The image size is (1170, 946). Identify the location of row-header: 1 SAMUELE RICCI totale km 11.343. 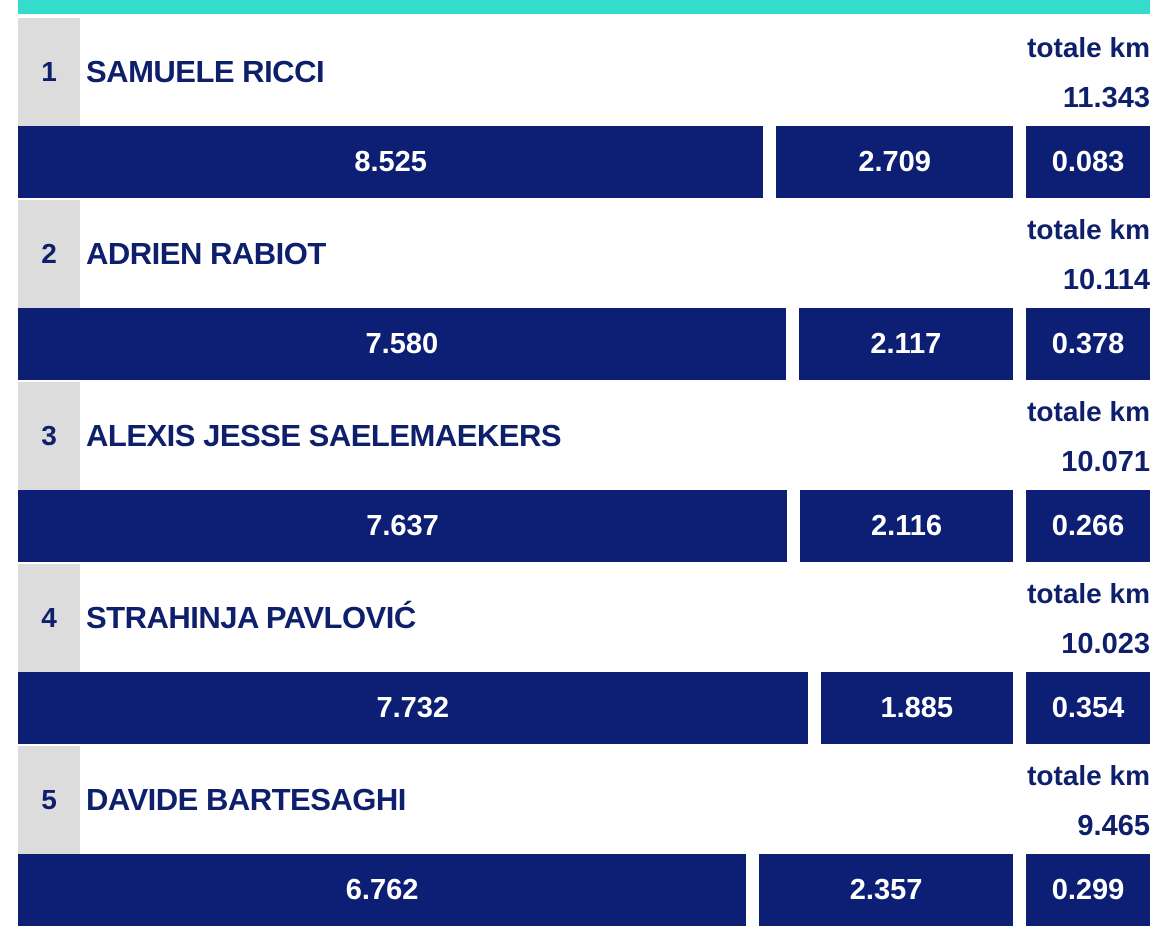
(584, 72).